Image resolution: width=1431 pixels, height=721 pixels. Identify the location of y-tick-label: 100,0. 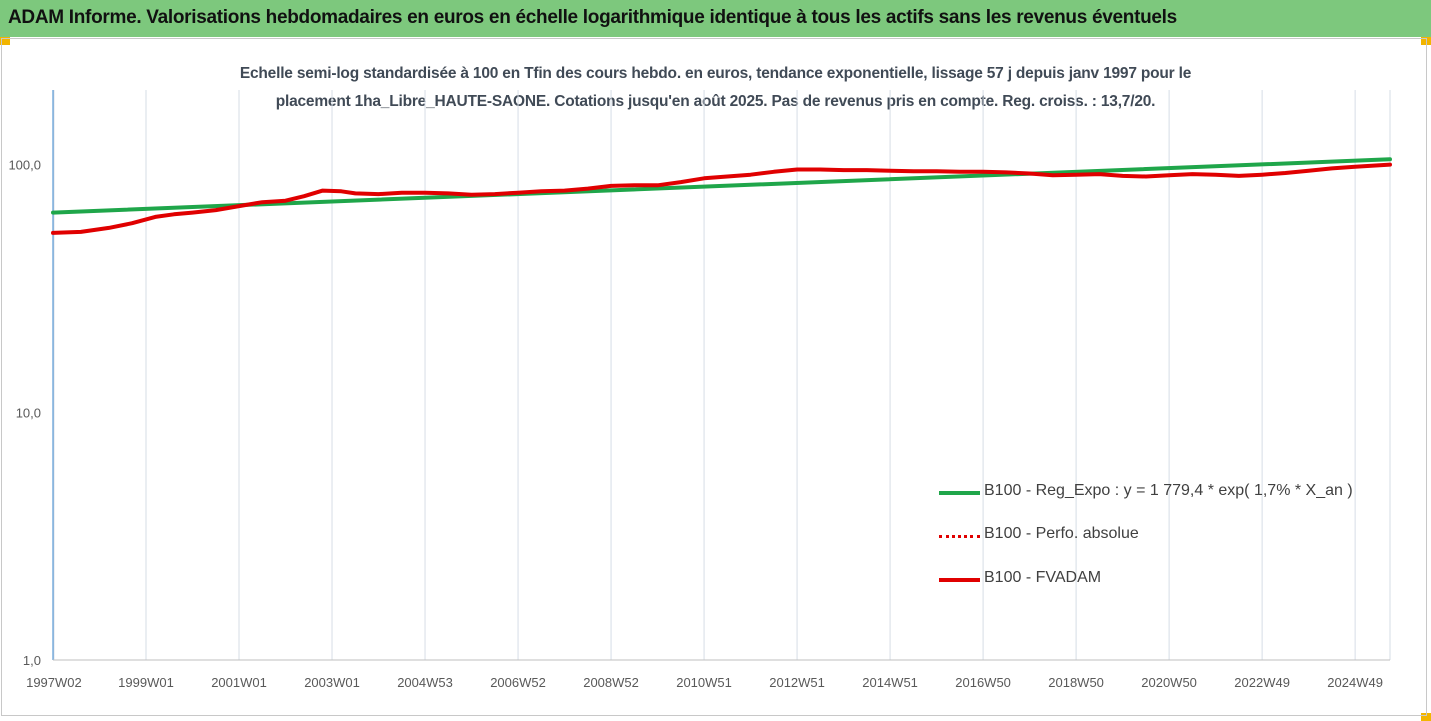
(24, 165).